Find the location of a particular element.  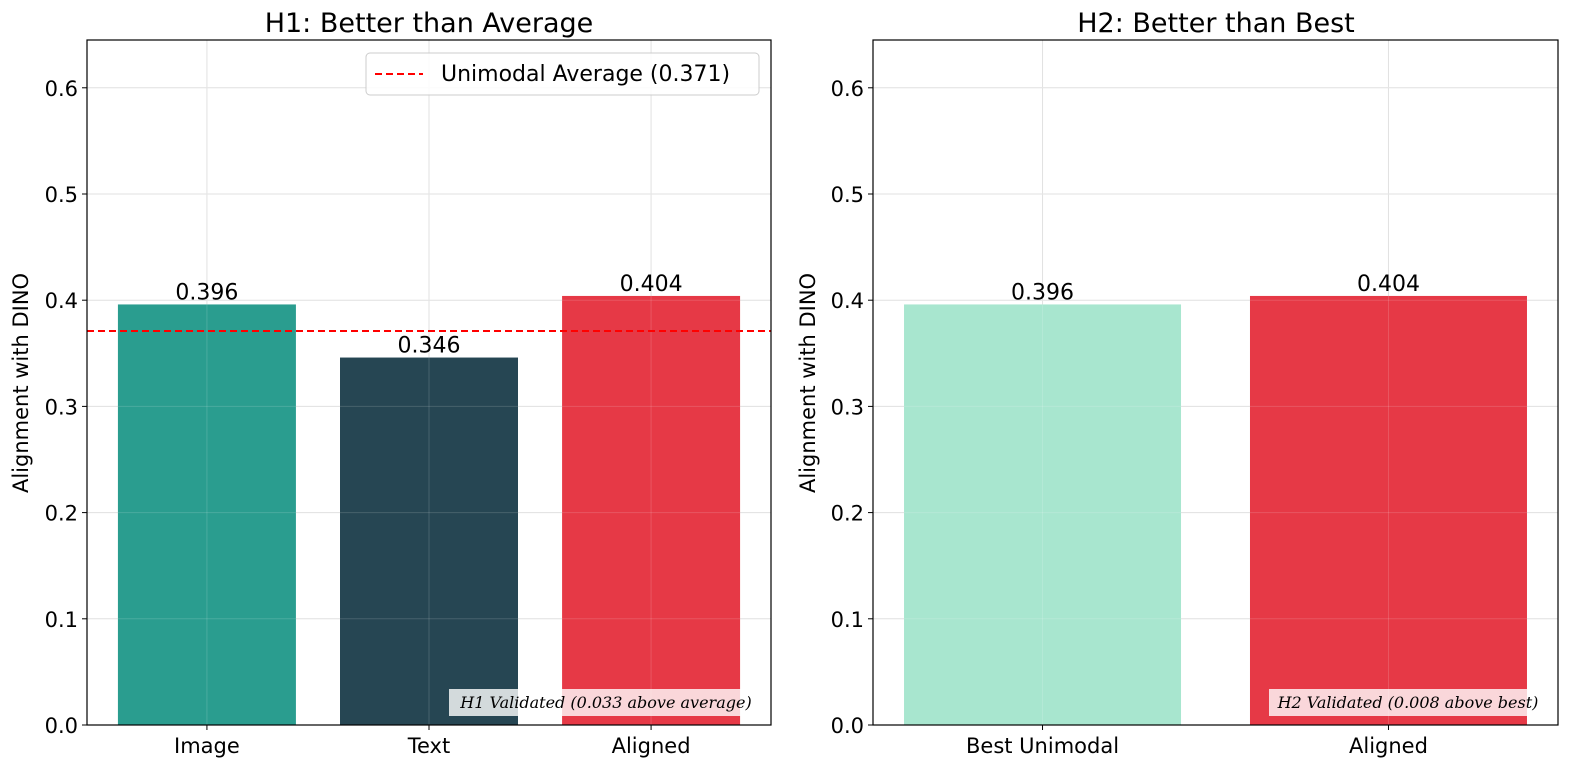

annotation-text: H1 Validated (0.033 above average) is located at coordinates (605, 702).